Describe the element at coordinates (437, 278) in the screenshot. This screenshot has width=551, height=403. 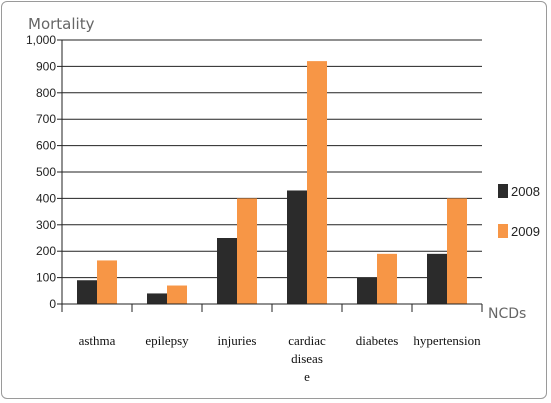
I see `bar-2008-hypertension` at that location.